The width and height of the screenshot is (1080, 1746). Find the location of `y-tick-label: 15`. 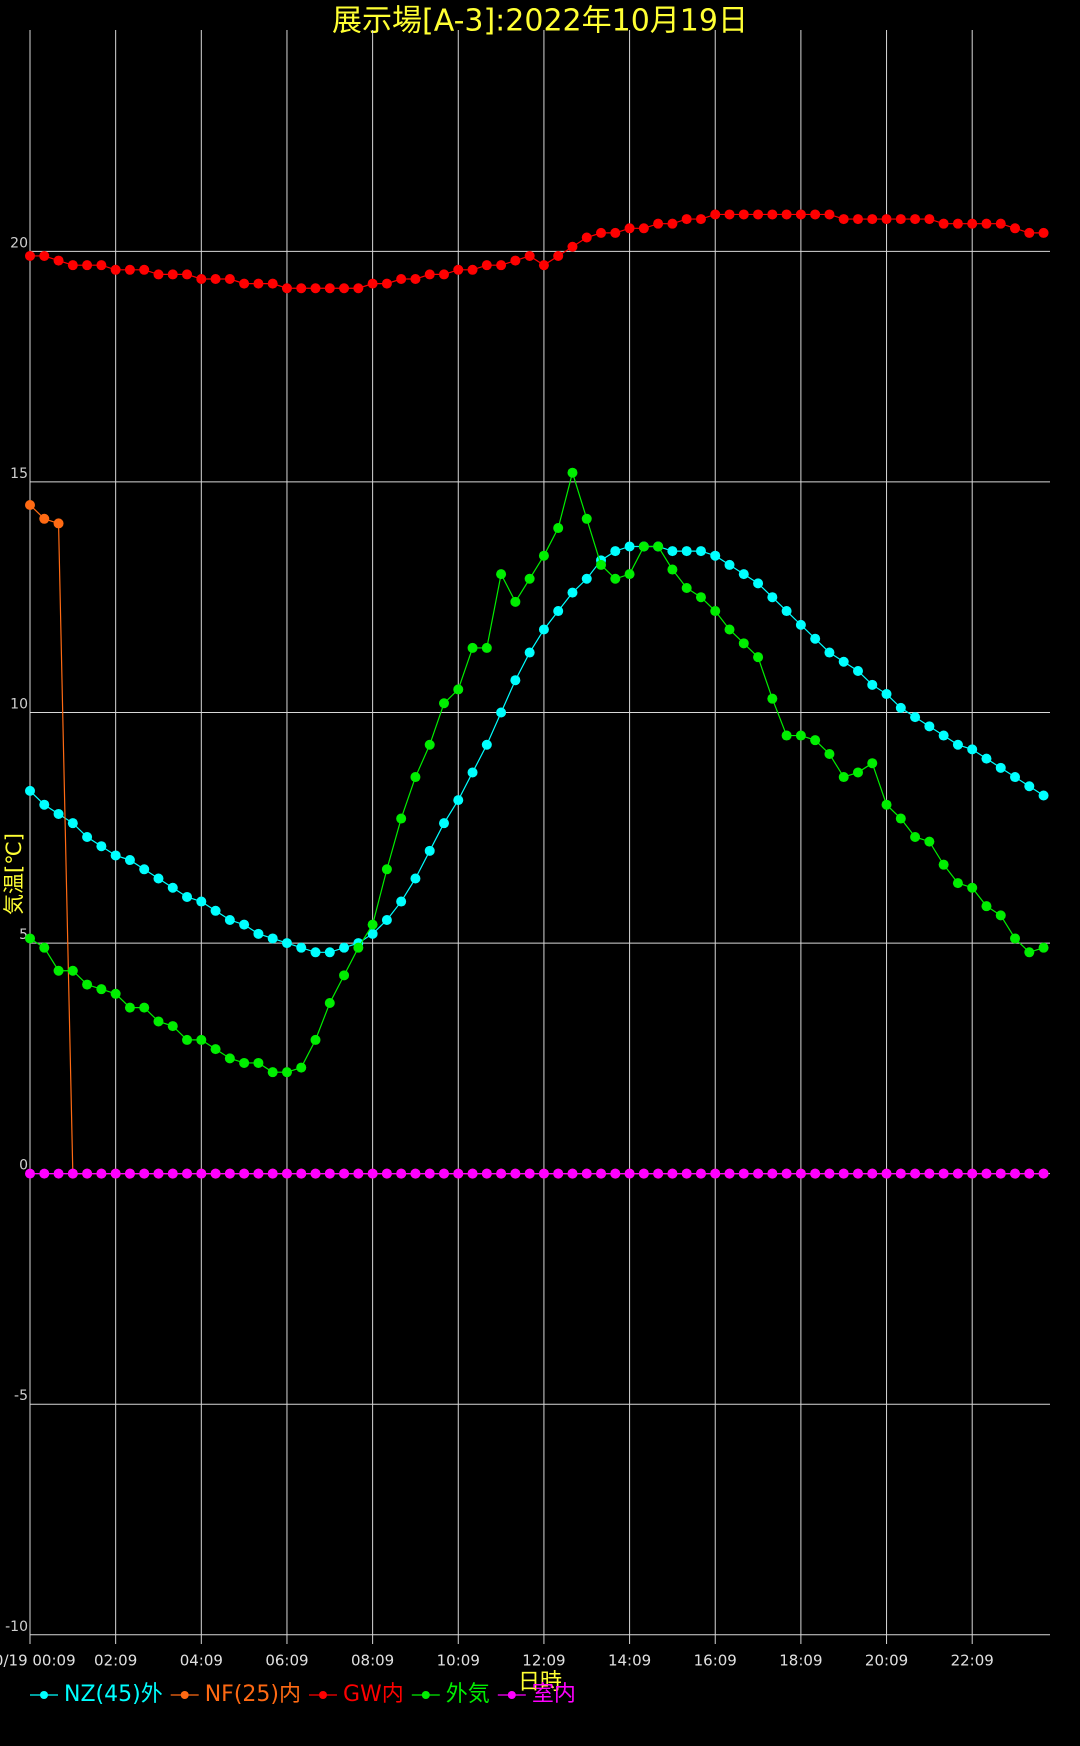

y-tick-label: 15 is located at coordinates (19, 474).